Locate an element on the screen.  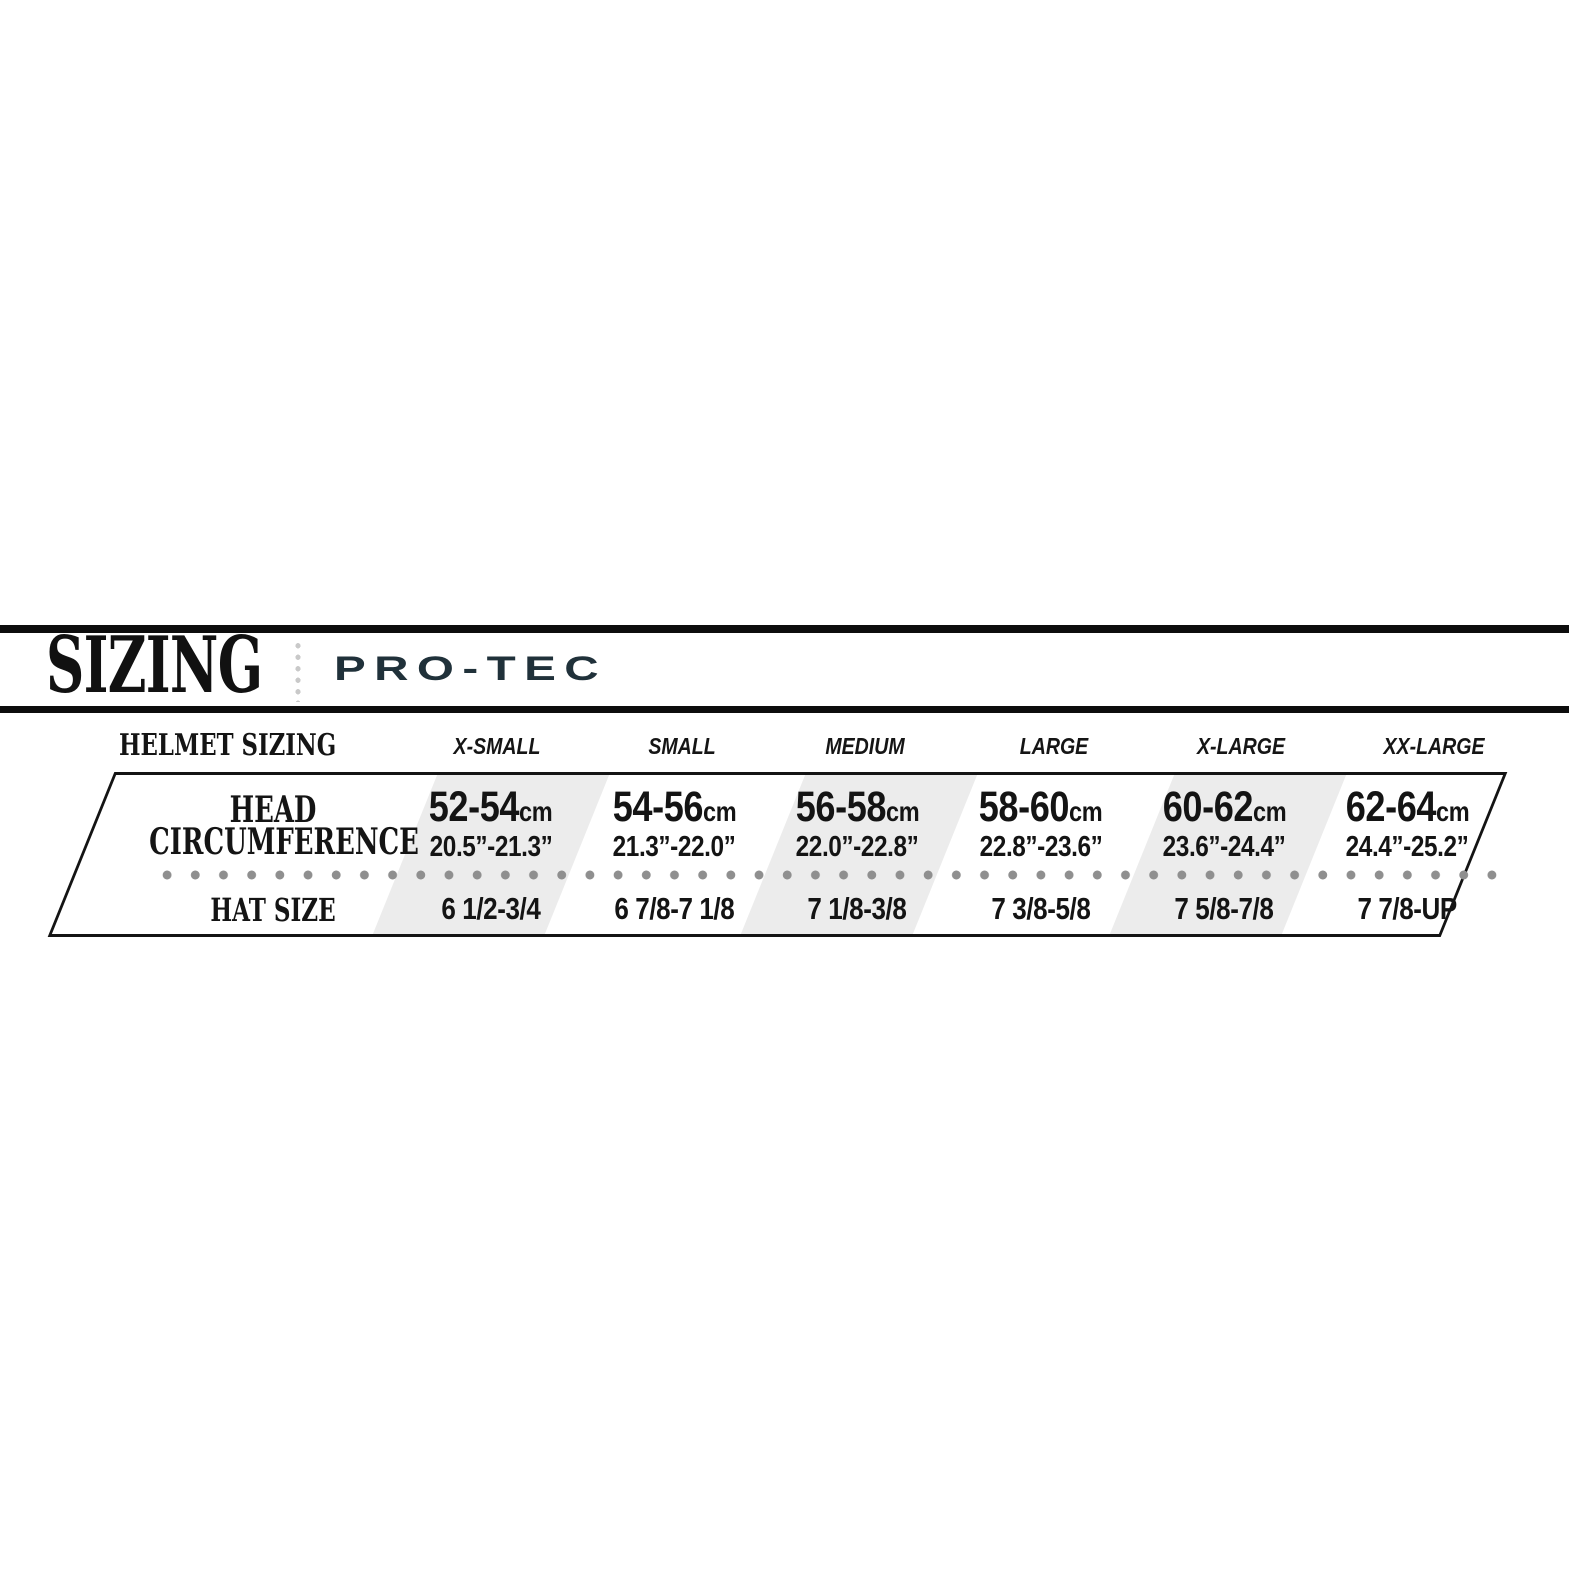
column-header-small: SMALL is located at coordinates (682, 746).